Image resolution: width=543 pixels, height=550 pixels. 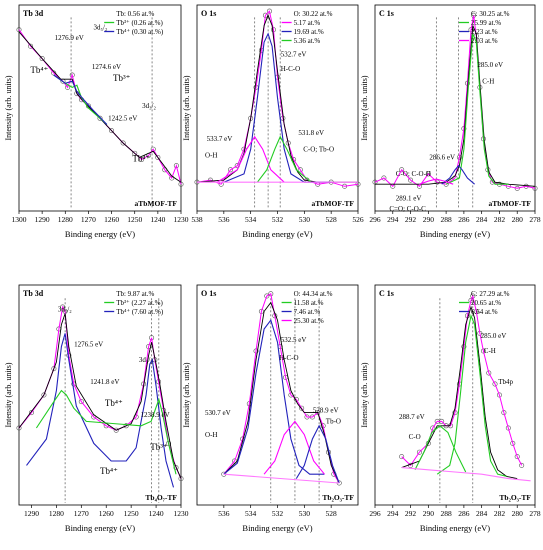 What do you see at coordinates (65, 309) in the screenshot?
I see `peak-annotation: 3d₅/₂` at bounding box center [65, 309].